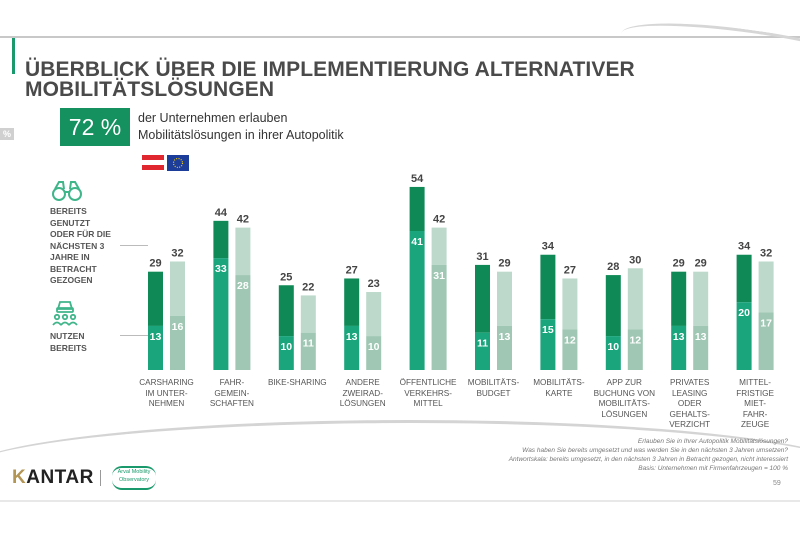 Image resolution: width=800 pixels, height=550 pixels. What do you see at coordinates (400, 501) in the screenshot?
I see `footer-divider` at bounding box center [400, 501].